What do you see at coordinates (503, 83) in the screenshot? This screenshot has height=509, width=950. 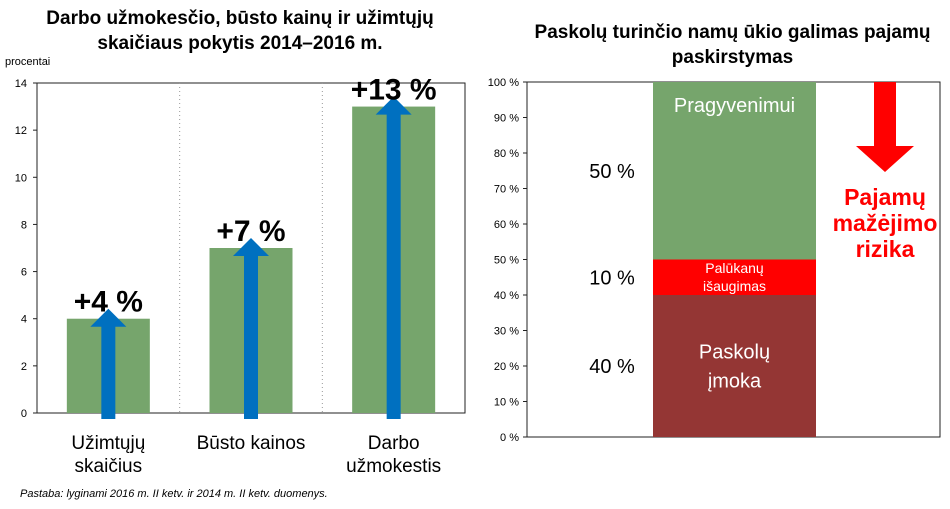 I see `right-y-tick-label: 100 %` at bounding box center [503, 83].